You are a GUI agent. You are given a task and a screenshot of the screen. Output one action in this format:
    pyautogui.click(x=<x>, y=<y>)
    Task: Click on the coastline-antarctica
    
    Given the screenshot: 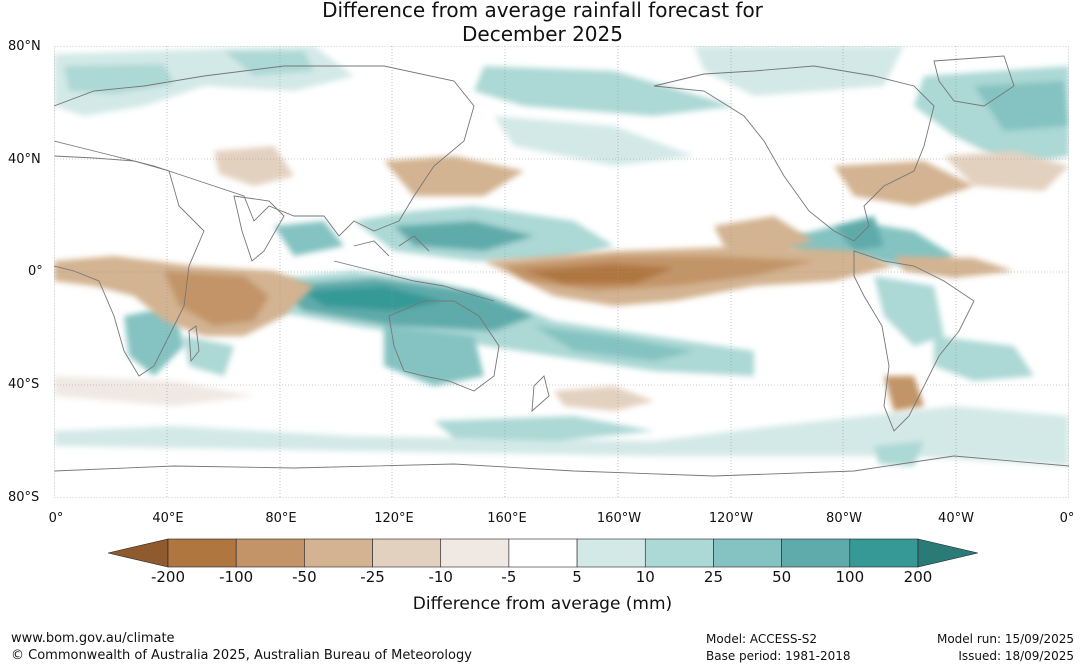 What is the action you would take?
    pyautogui.click(x=561, y=466)
    